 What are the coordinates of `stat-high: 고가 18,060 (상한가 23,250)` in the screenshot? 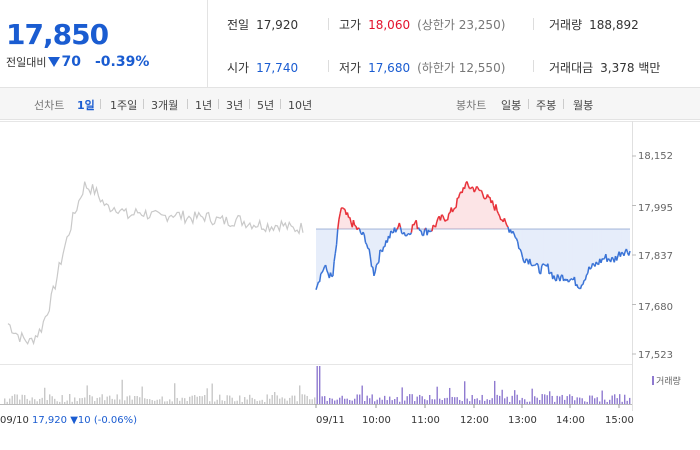 It's located at (422, 24).